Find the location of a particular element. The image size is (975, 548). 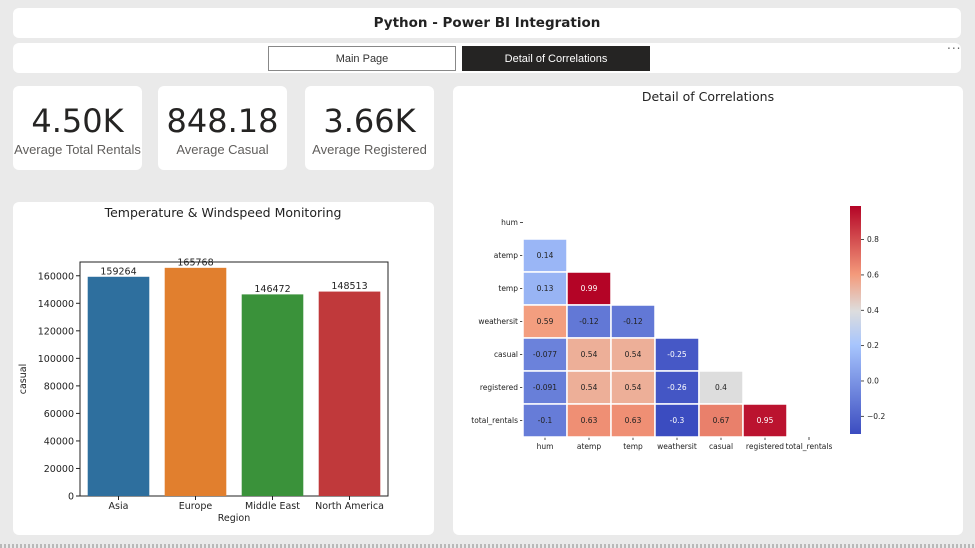

bar-value-label: 146472 is located at coordinates (272, 289).